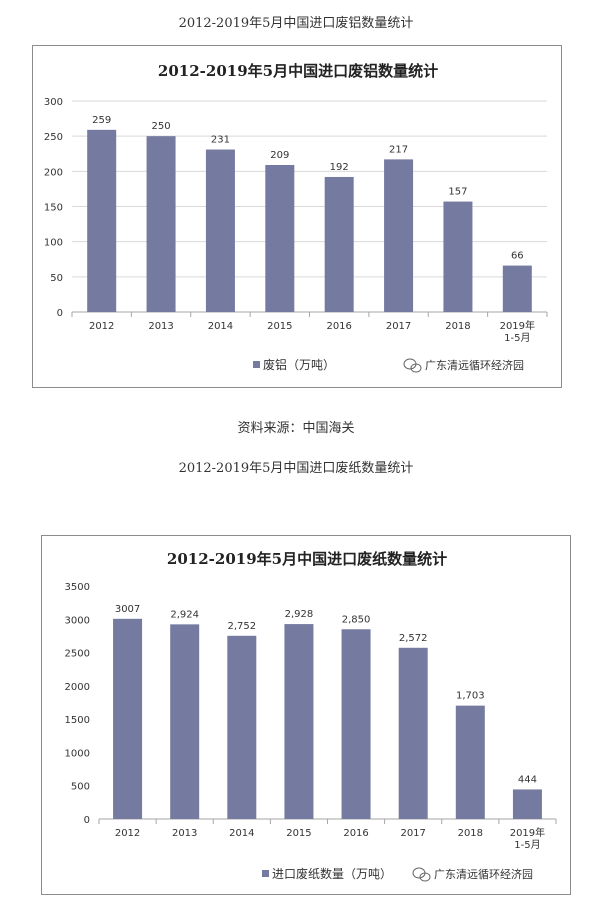 This screenshot has height=904, width=592. Describe the element at coordinates (356, 619) in the screenshot. I see `data-label: 2,850` at that location.